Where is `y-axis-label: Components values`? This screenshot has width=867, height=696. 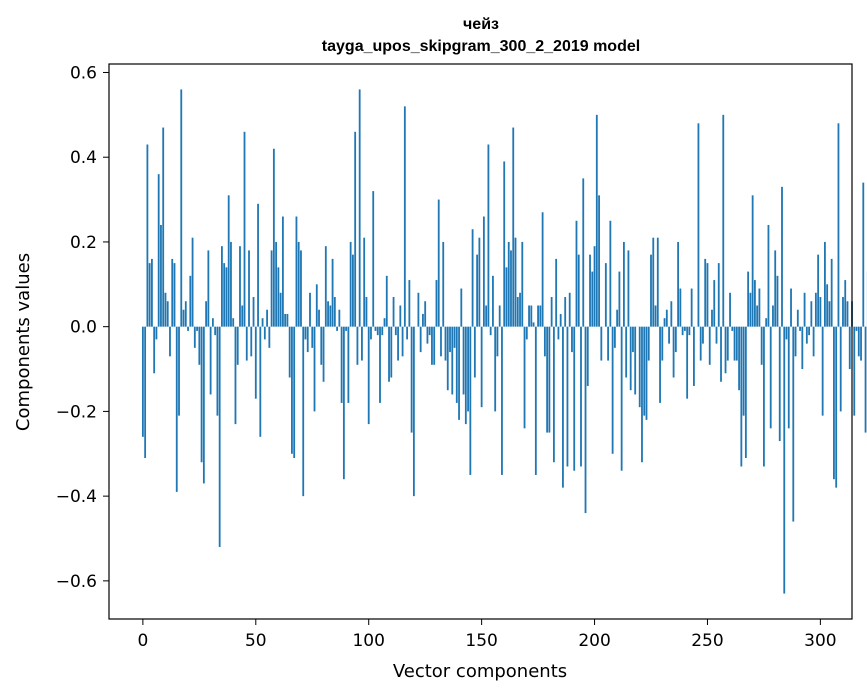 y-axis-label: Components values is located at coordinates (23, 342).